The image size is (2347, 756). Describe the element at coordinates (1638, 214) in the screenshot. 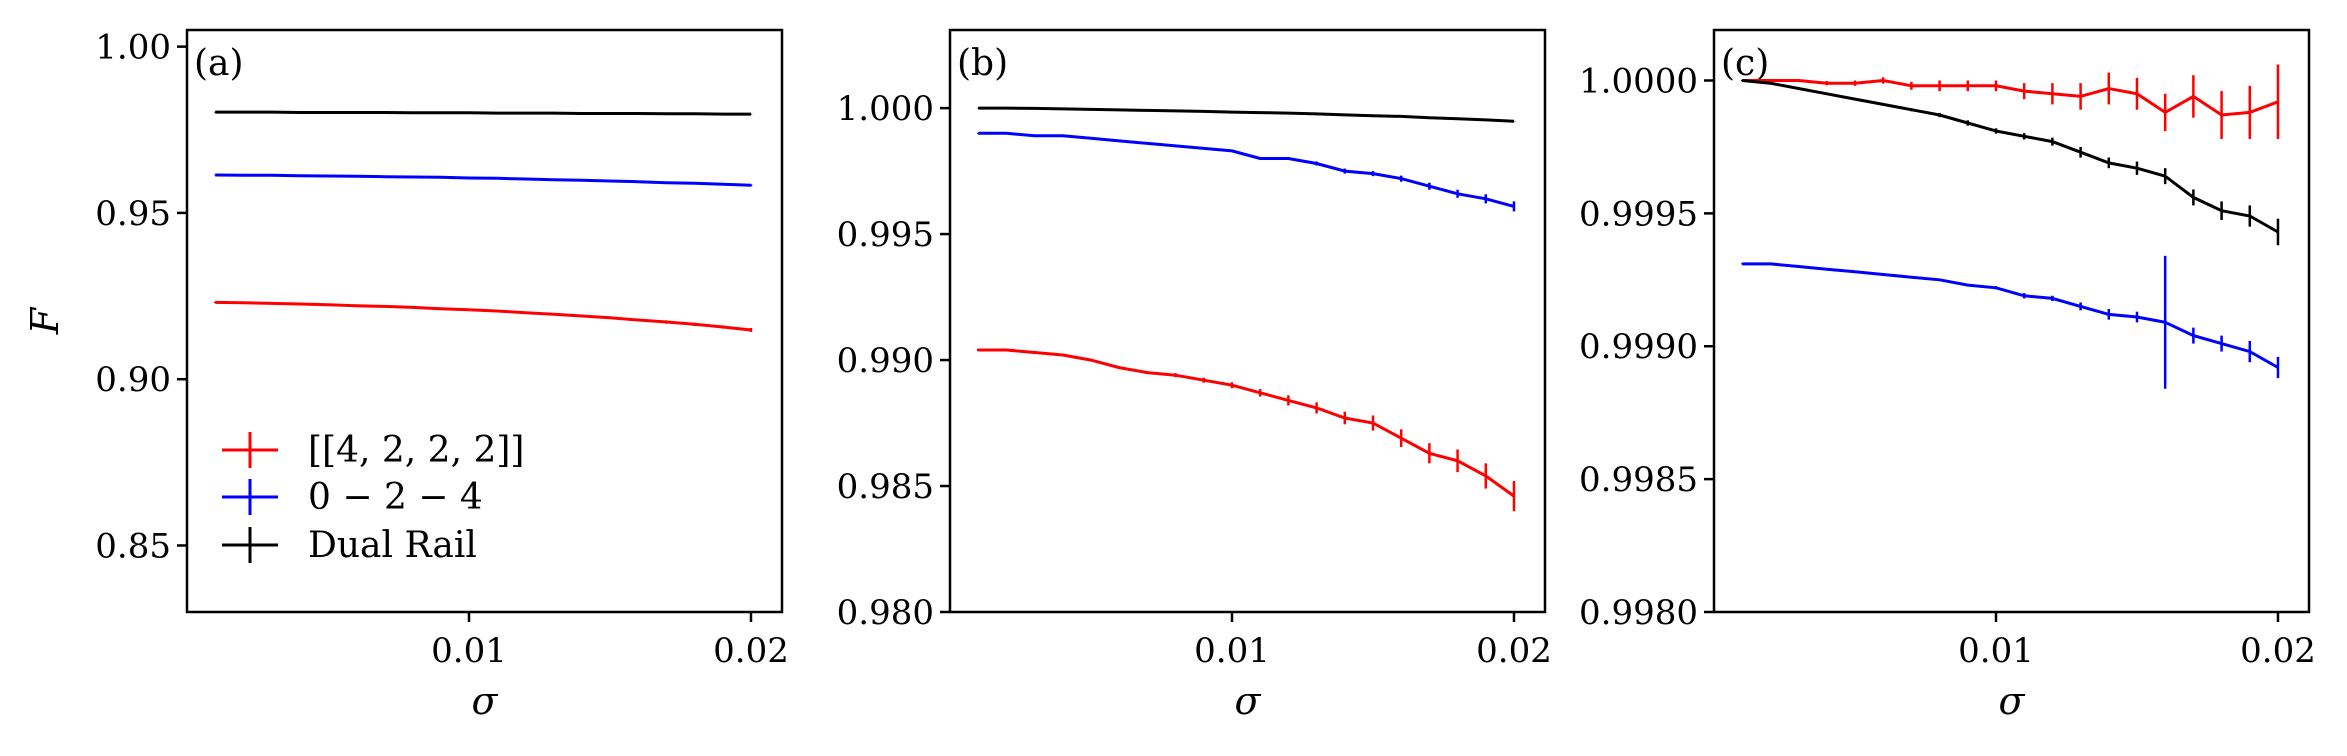

I see `y-tick-label: 0.9995` at that location.